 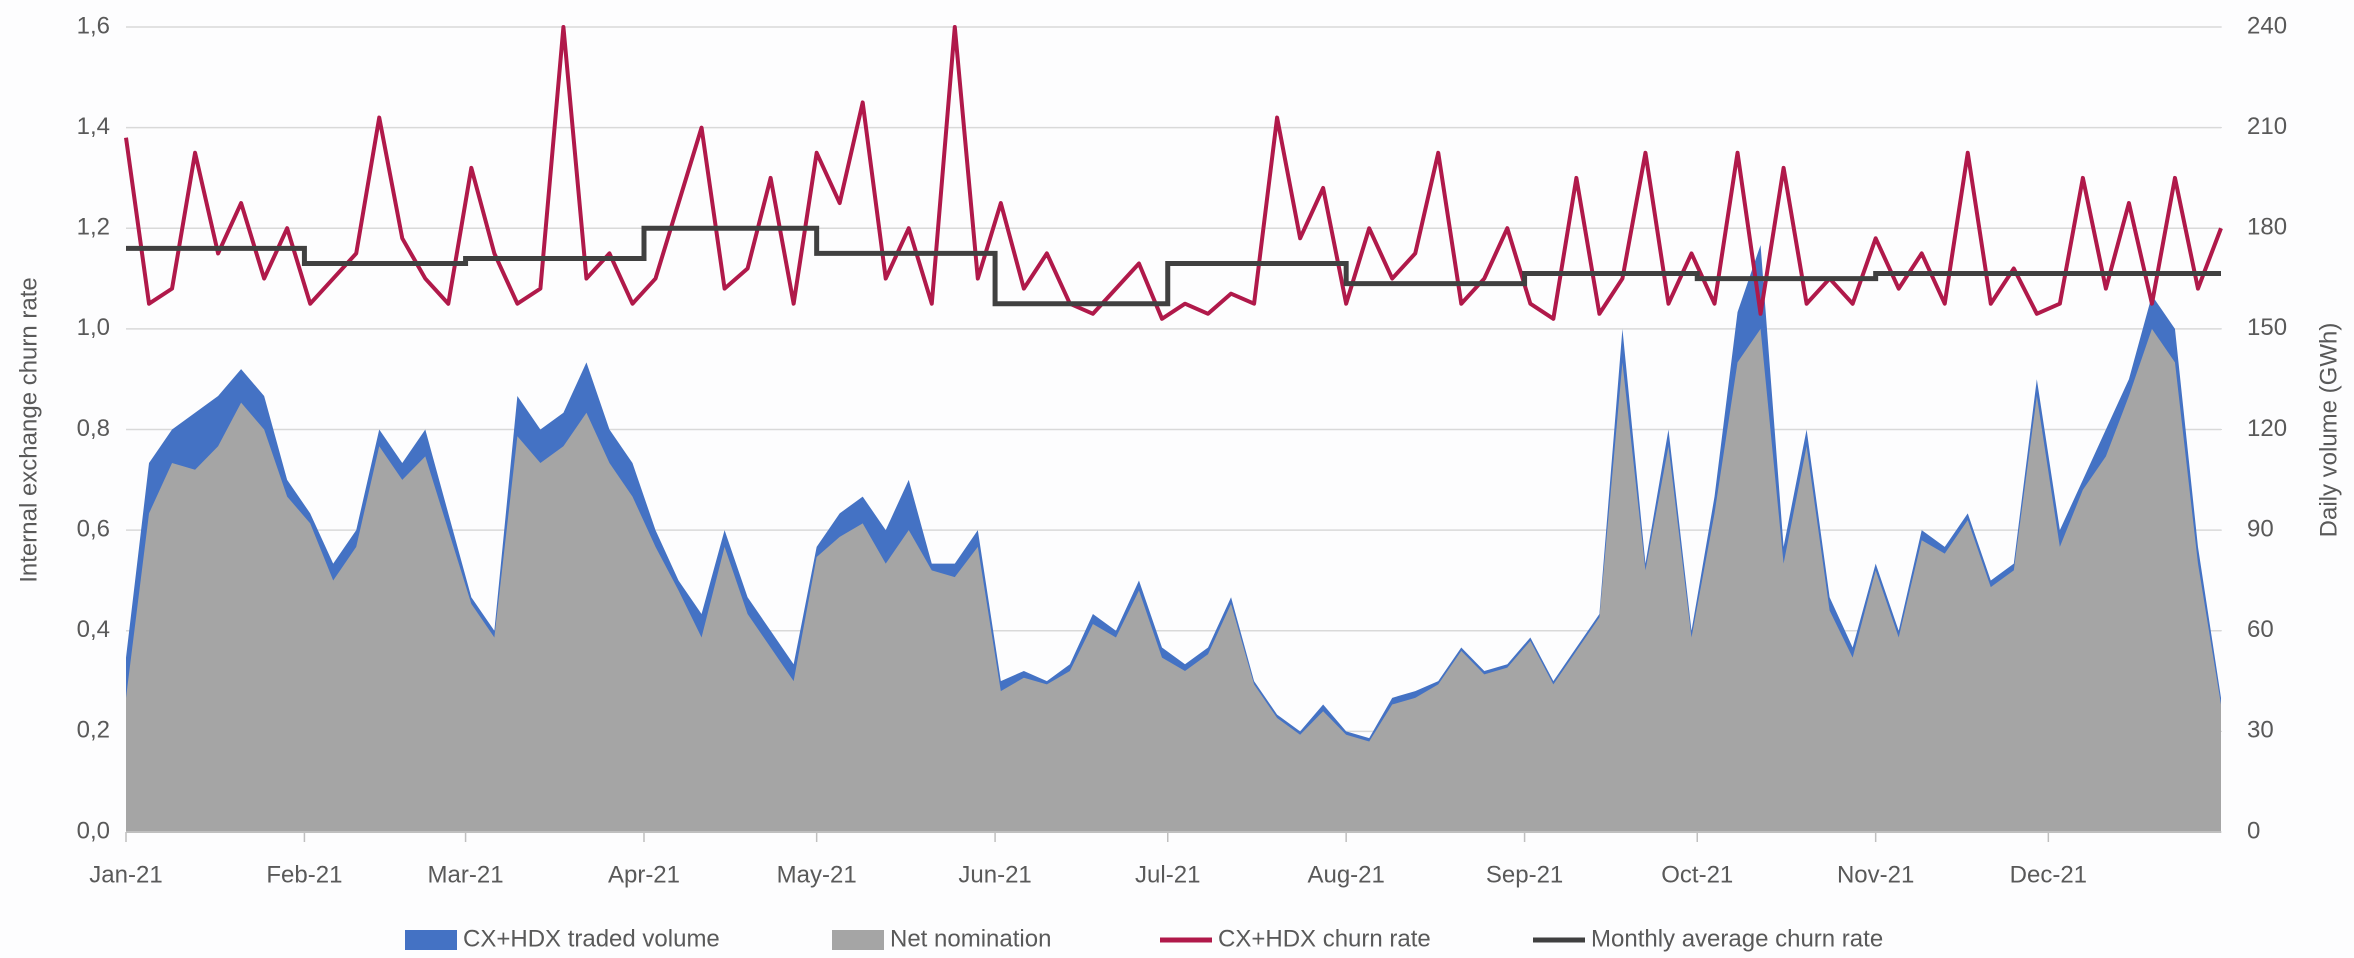 I want to click on x-tick-label: Jul-21, so click(x=1167, y=874).